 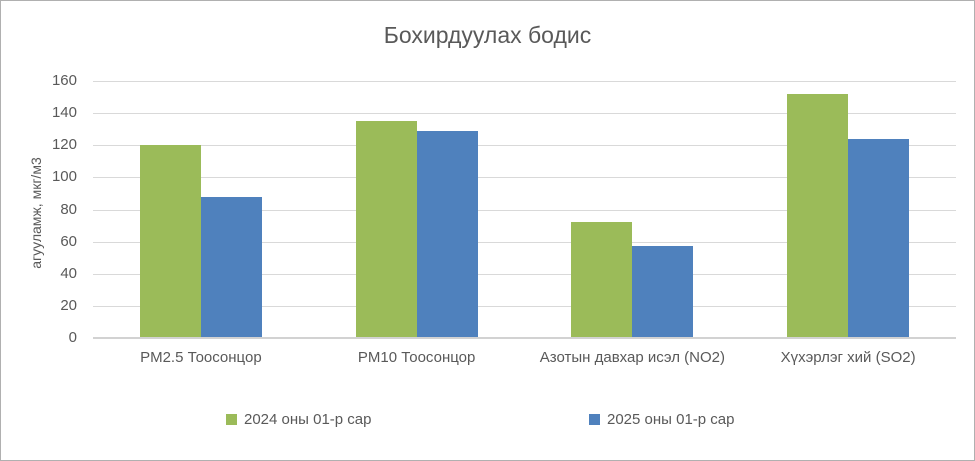 What do you see at coordinates (818, 215) in the screenshot?
I see `bar-series1-cat4` at bounding box center [818, 215].